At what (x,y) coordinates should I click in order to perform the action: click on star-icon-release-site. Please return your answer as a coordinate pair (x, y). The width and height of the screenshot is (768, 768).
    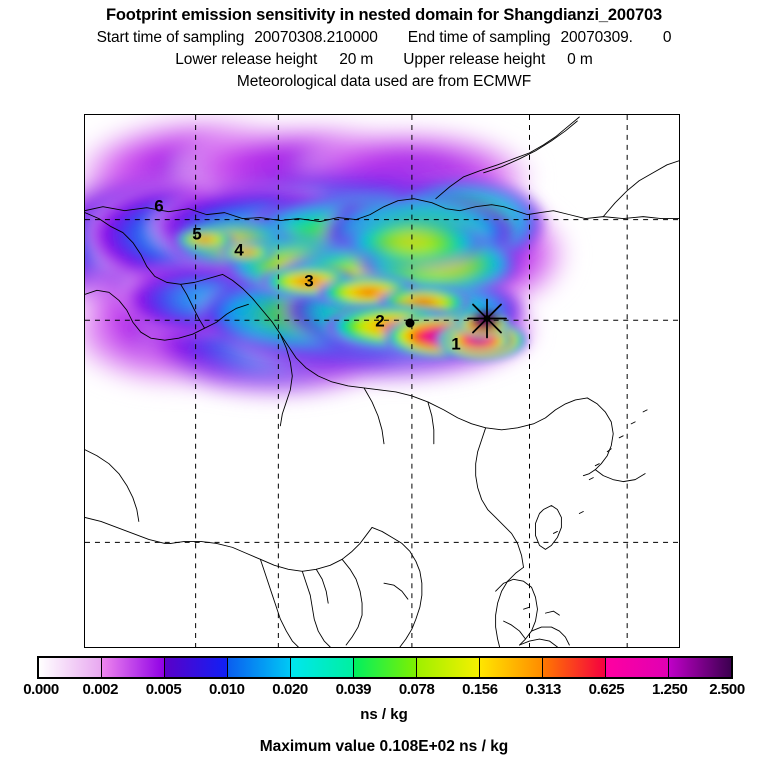
    Looking at the image, I should click on (487, 321).